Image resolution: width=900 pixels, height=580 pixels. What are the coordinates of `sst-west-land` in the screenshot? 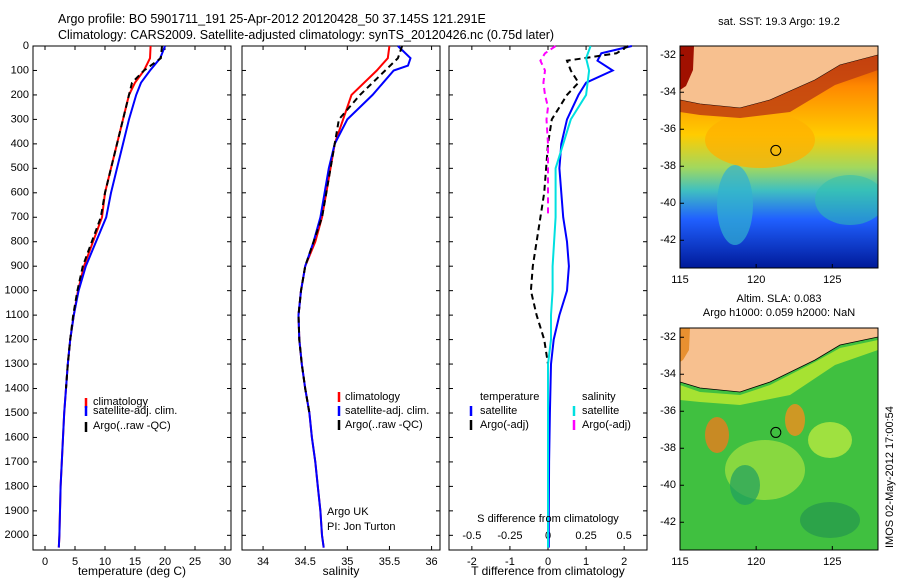 It's located at (687, 68).